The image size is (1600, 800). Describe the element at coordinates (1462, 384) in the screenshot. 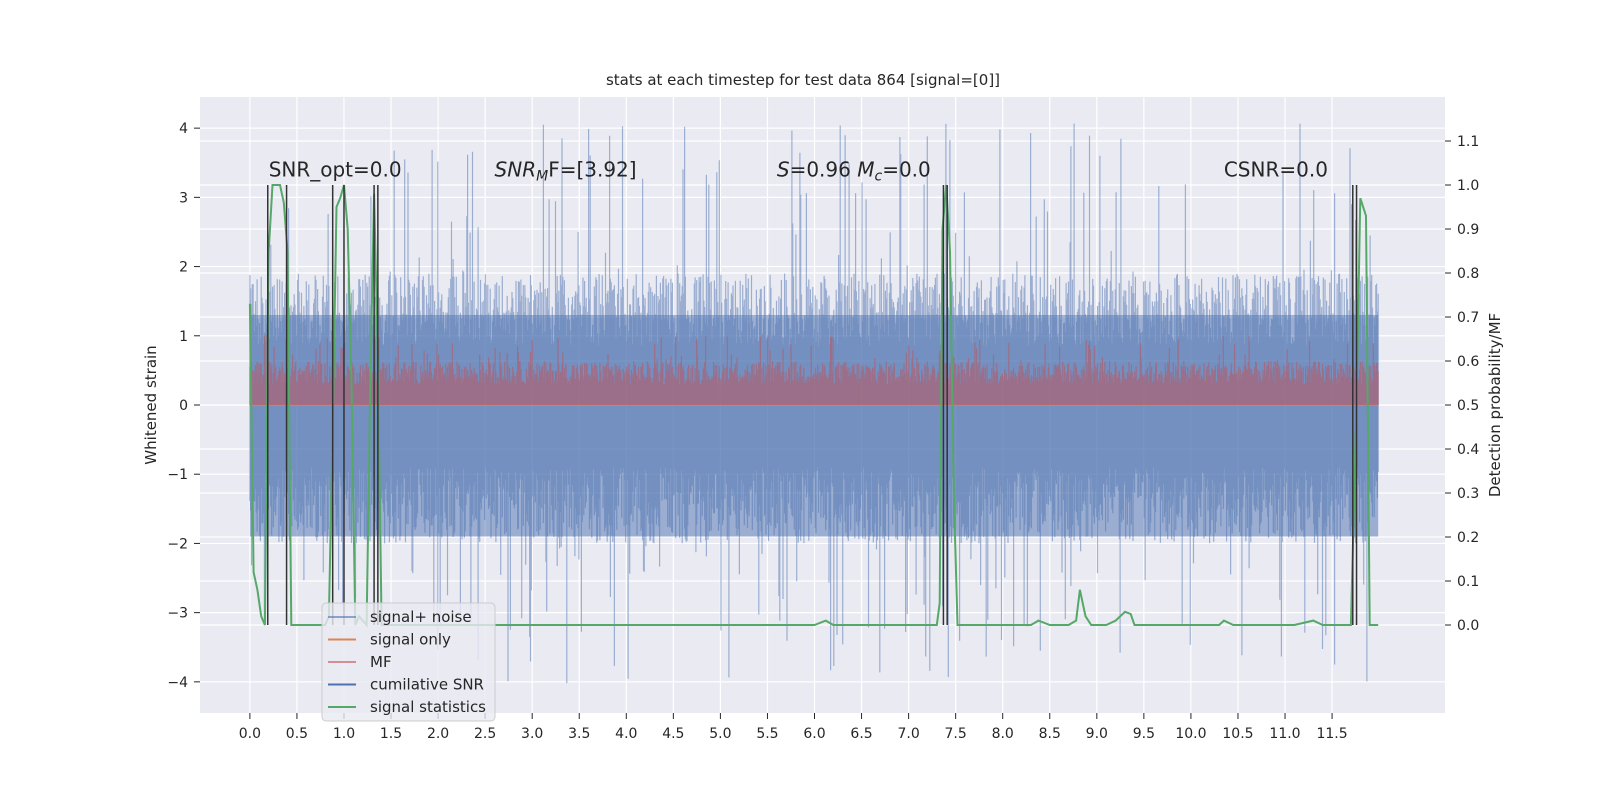

I see `y-axis-right: 1.1 1.0 0.9 0.8 0.7 0.6 0.5 0.4 0.3 0.2 0.1 0.0` at that location.